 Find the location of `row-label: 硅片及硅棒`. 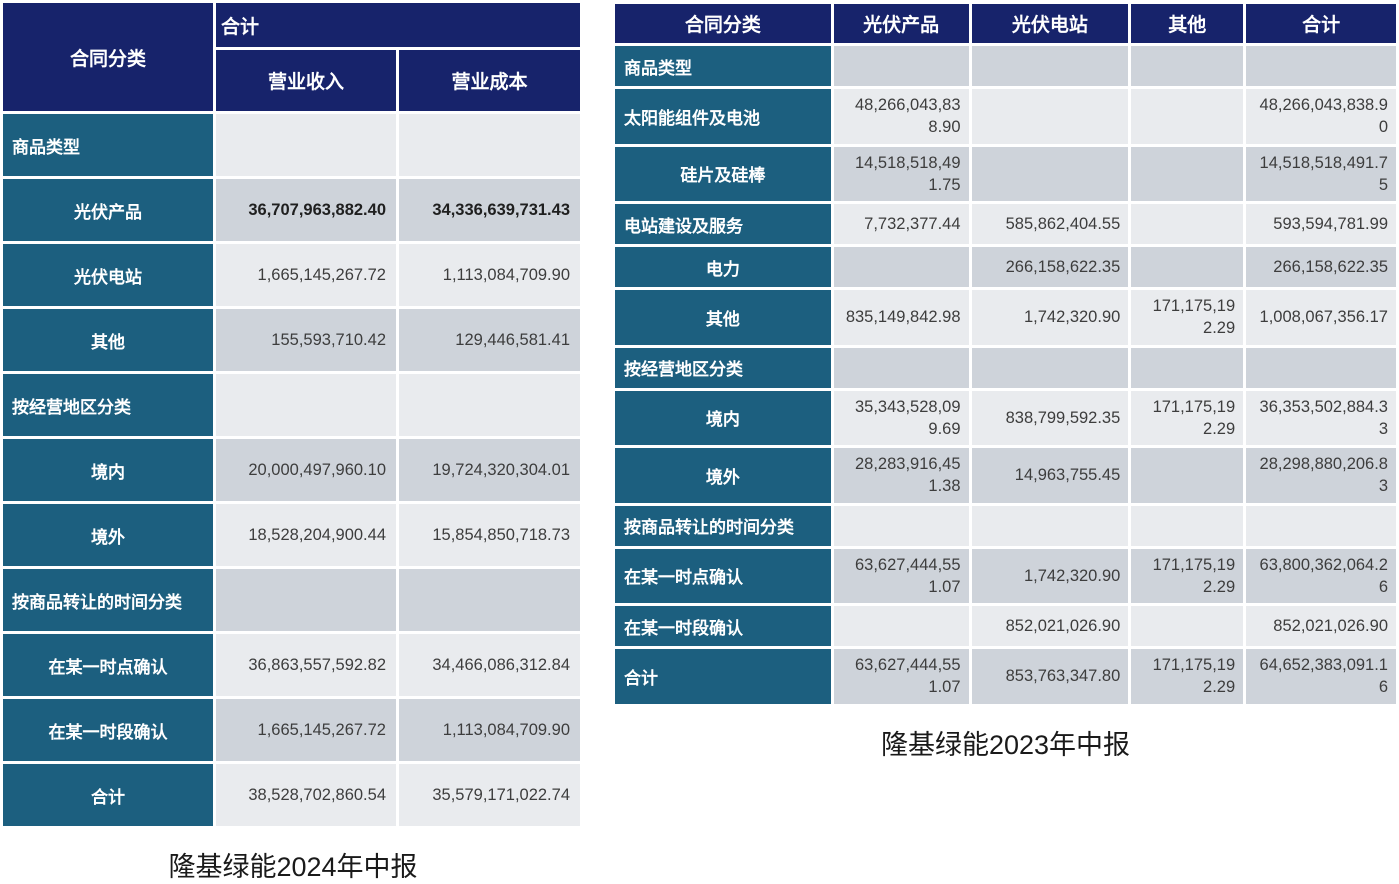

row-label: 硅片及硅棒 is located at coordinates (723, 174).